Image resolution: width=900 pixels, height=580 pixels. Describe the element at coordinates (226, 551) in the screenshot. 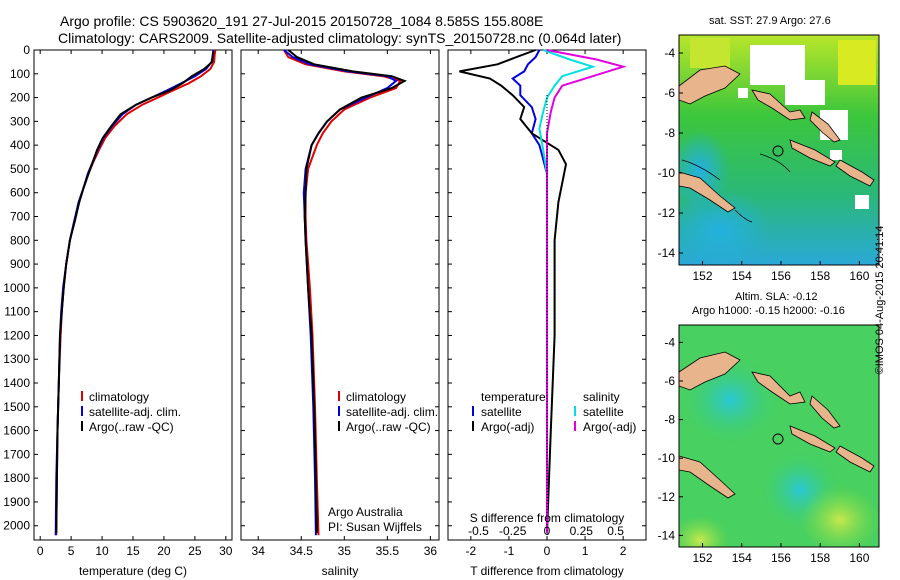

I see `x-tick-label: 30` at that location.